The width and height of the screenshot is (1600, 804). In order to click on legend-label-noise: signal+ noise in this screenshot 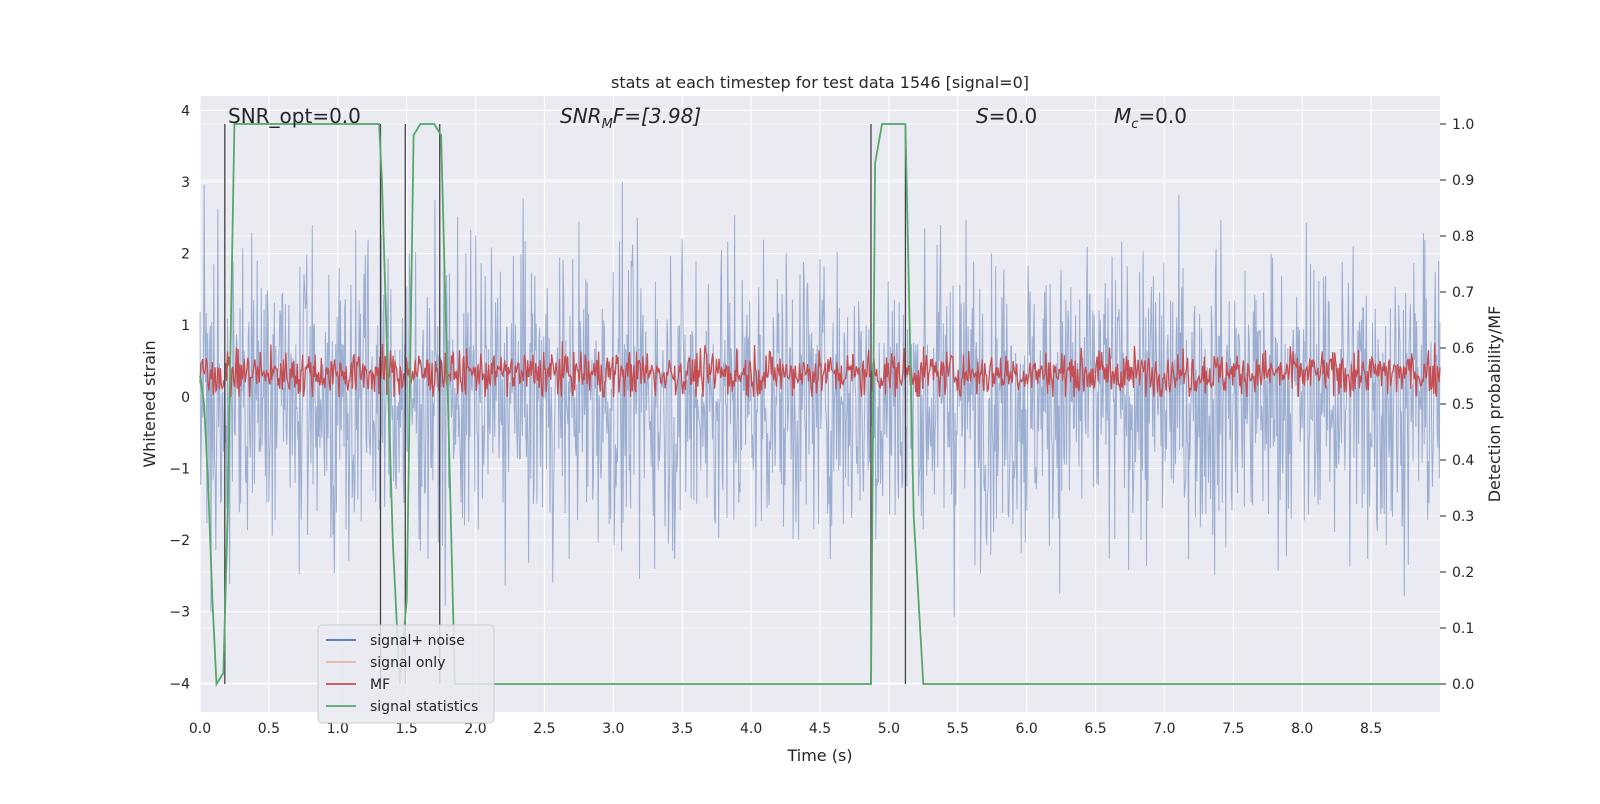, I will do `click(417, 641)`.